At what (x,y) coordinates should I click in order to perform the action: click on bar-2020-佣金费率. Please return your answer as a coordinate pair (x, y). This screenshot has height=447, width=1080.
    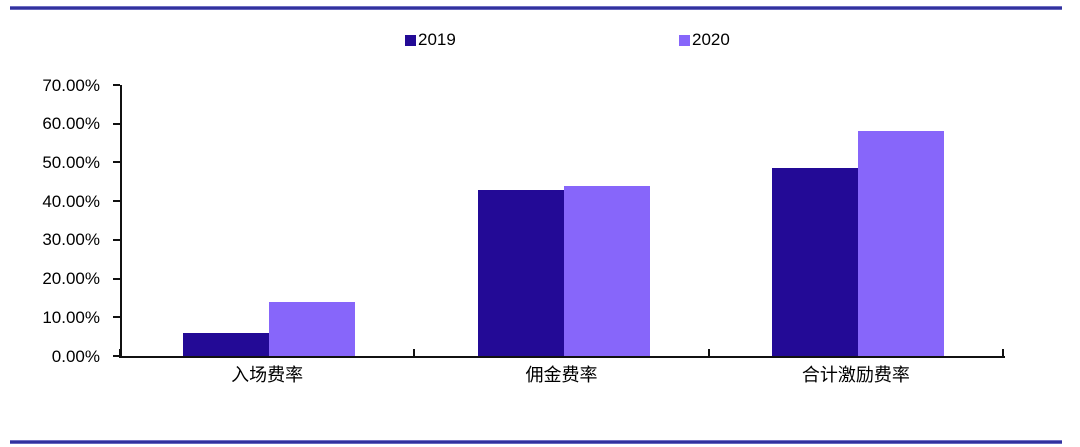
    Looking at the image, I should click on (606, 270).